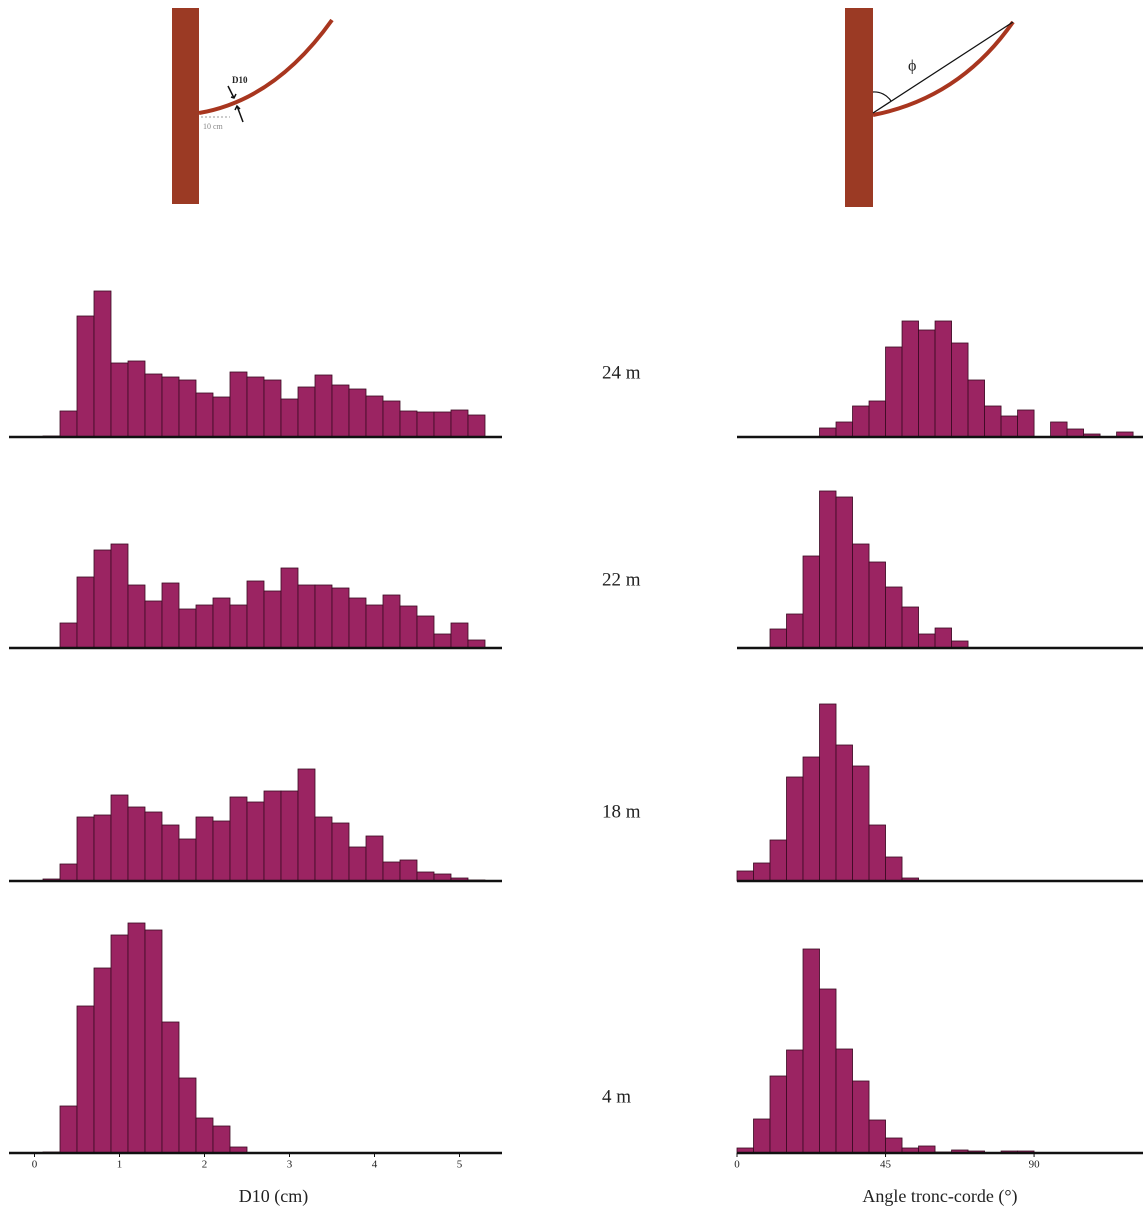 The width and height of the screenshot is (1145, 1213). Describe the element at coordinates (460, 1165) in the screenshot. I see `x-tick-label: 5` at that location.